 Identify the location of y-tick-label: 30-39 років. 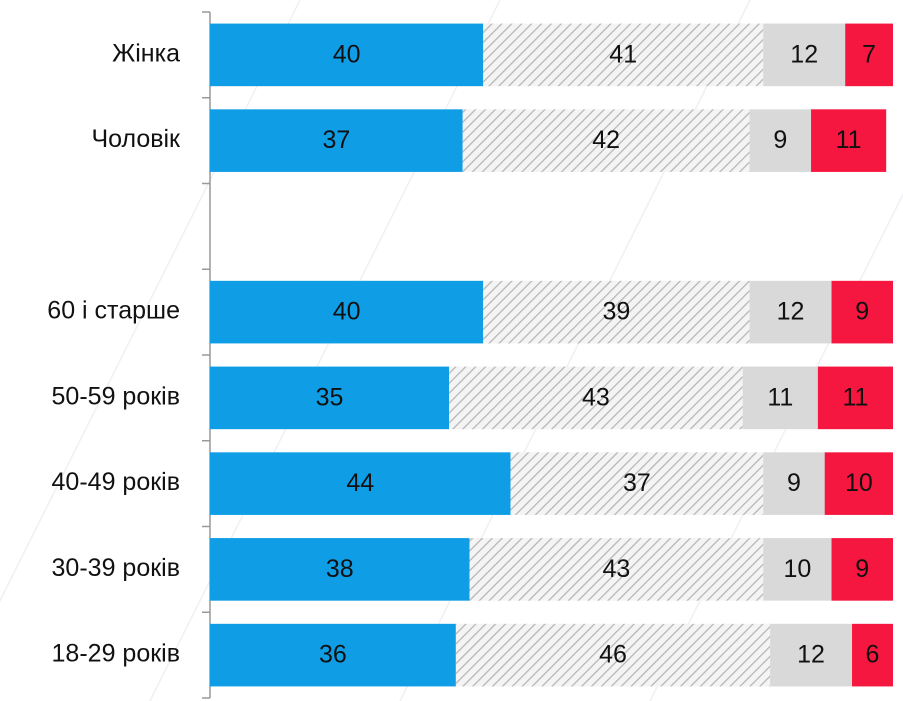
(116, 568).